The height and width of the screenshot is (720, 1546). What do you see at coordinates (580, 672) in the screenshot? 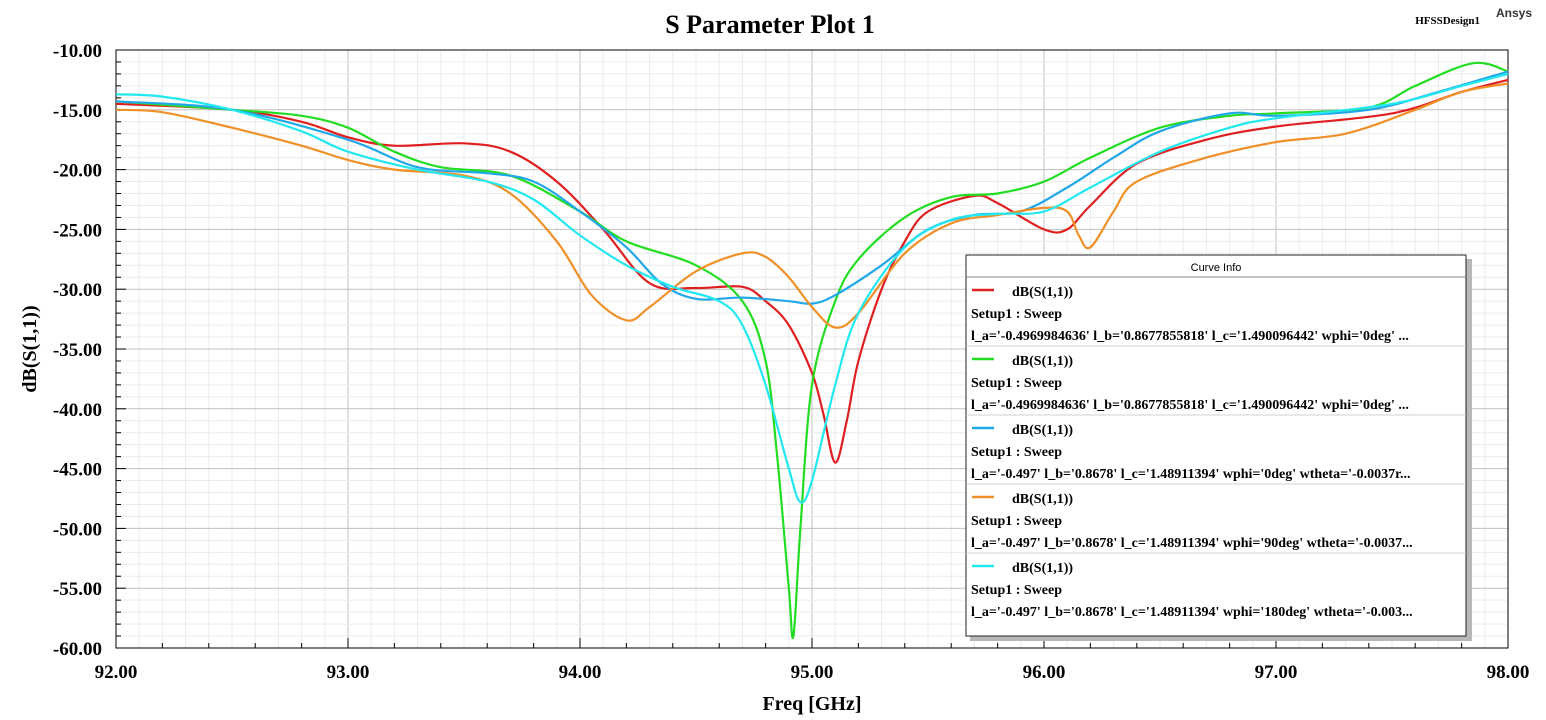
I see `x-tick-label: 94.00` at bounding box center [580, 672].